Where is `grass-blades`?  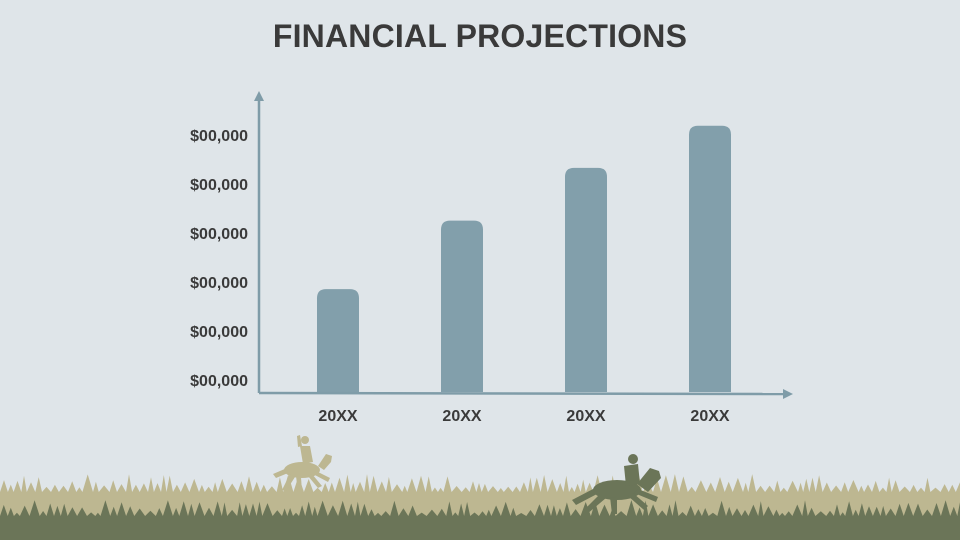
grass-blades is located at coordinates (480, 520).